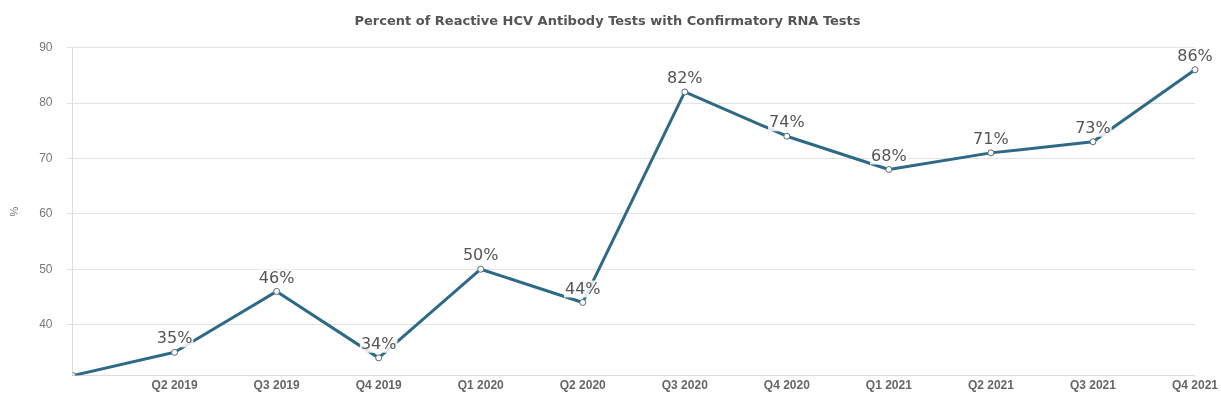  Describe the element at coordinates (787, 122) in the screenshot. I see `data-label: 74%` at that location.